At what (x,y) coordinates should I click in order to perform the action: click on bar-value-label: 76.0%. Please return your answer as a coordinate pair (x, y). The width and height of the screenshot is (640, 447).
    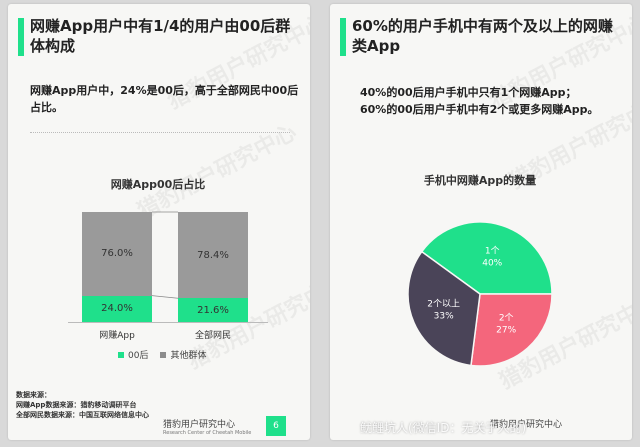
    Looking at the image, I should click on (117, 254).